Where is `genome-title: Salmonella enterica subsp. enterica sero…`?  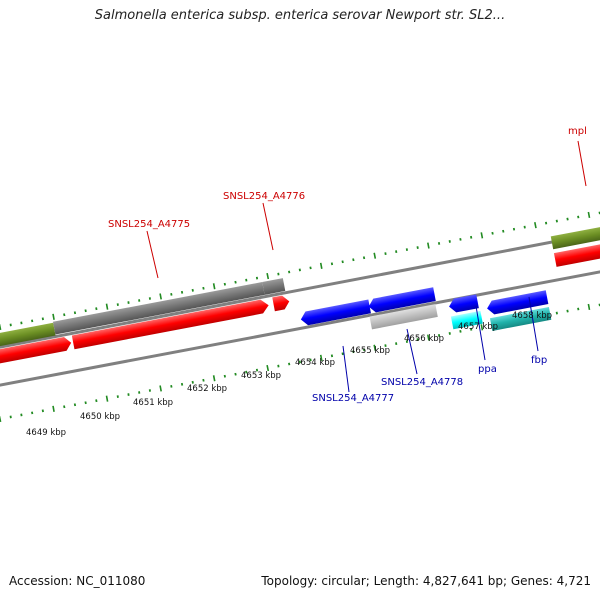
genome-title: Salmonella enterica subsp. enterica sero… is located at coordinates (300, 15).